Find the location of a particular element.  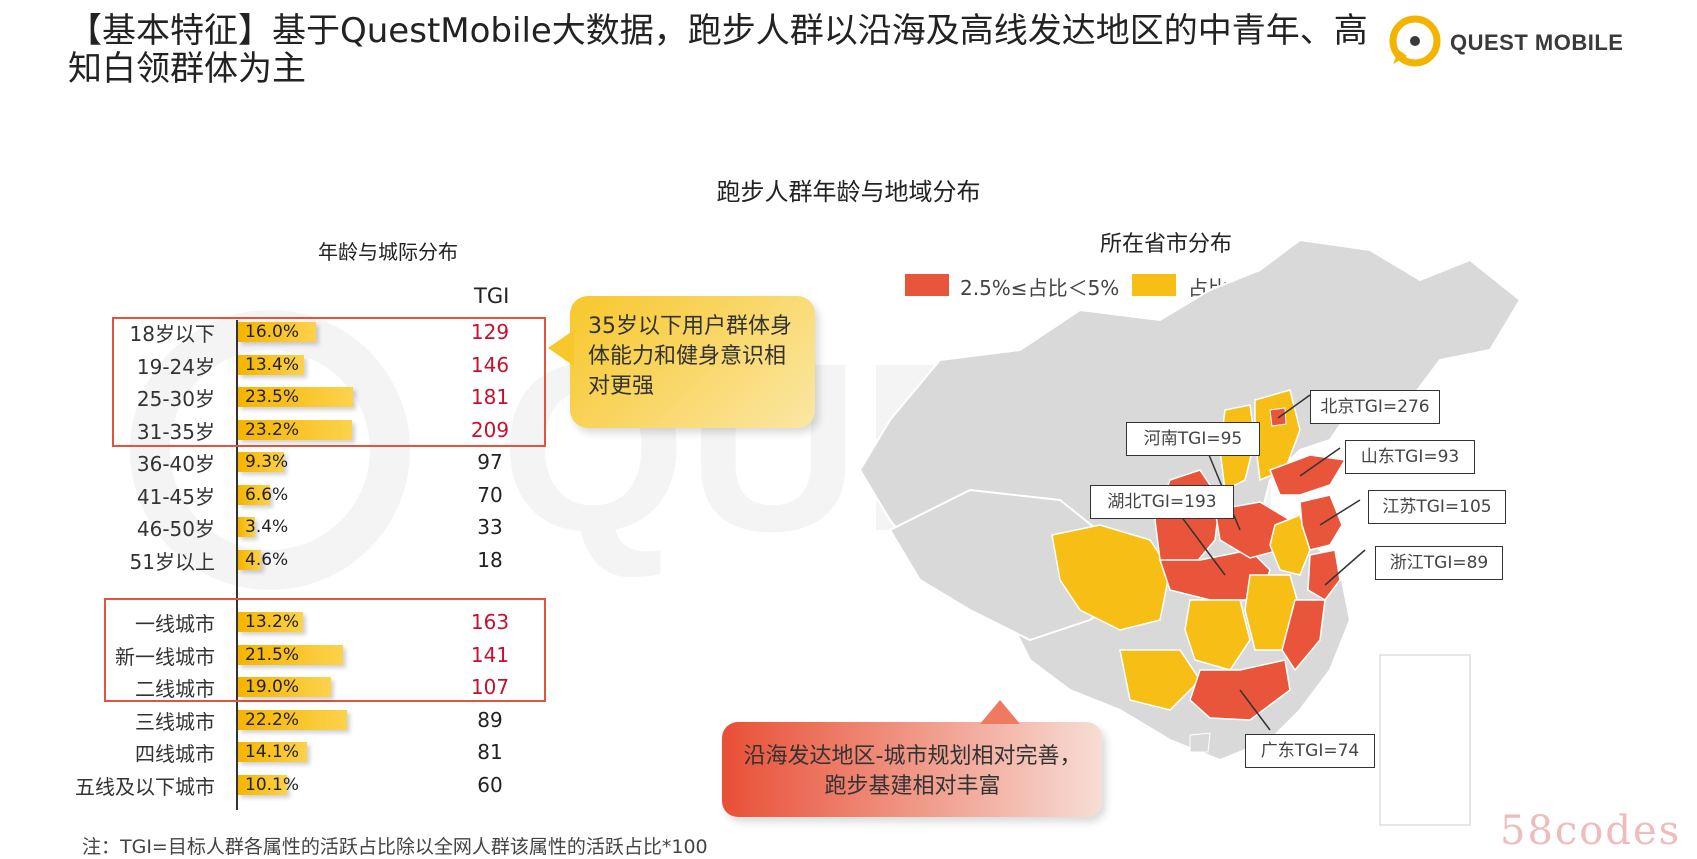

tgi-value: 81 is located at coordinates (490, 752).